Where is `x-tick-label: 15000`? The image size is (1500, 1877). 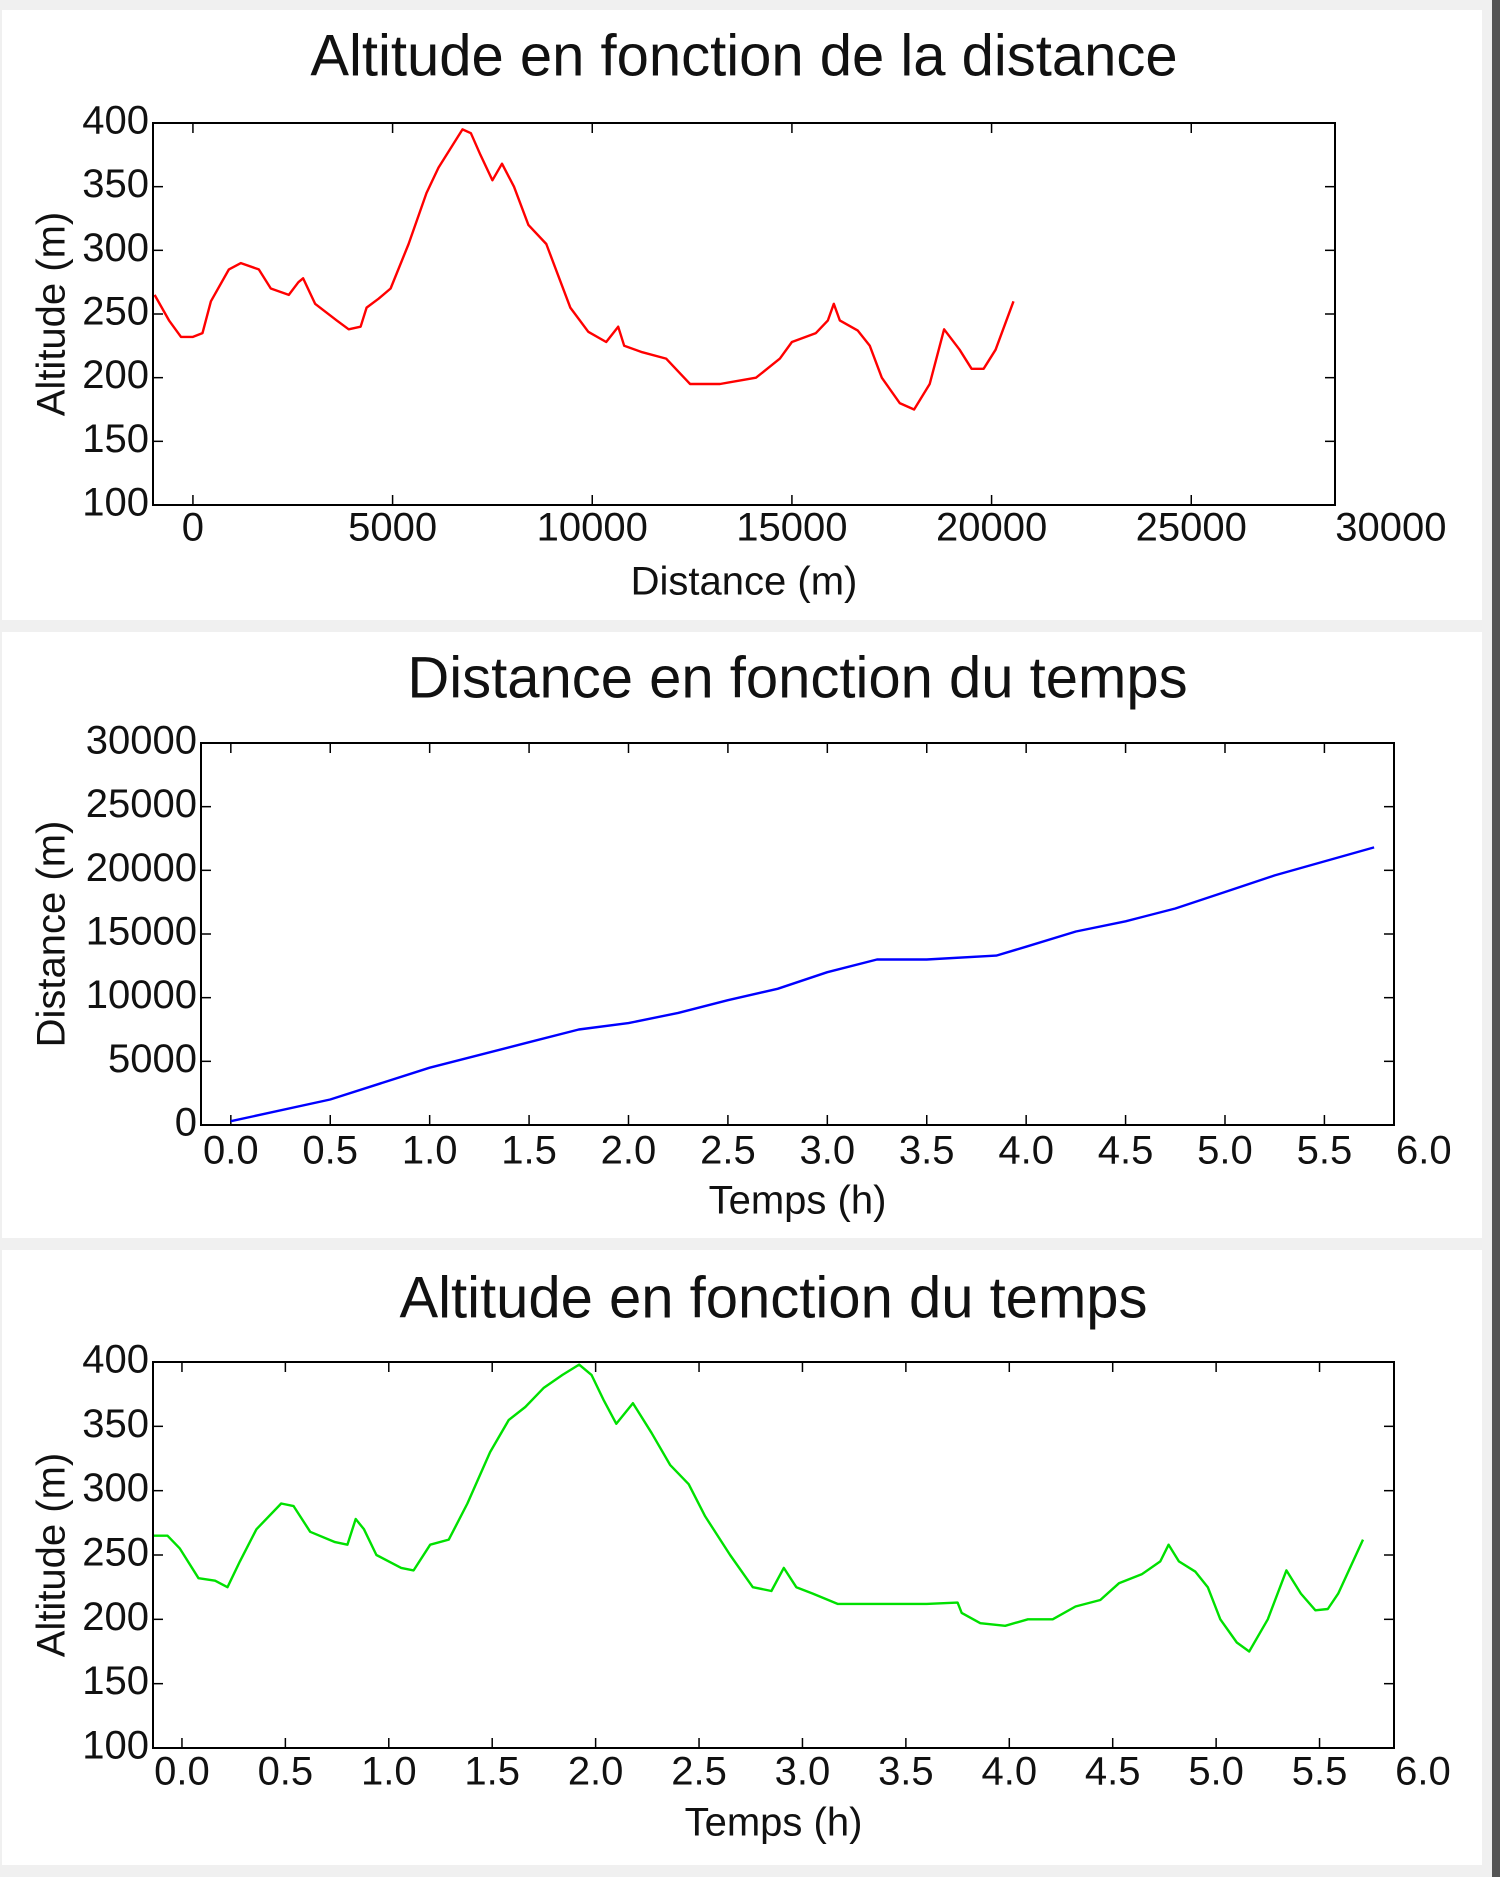
x-tick-label: 15000 is located at coordinates (791, 528).